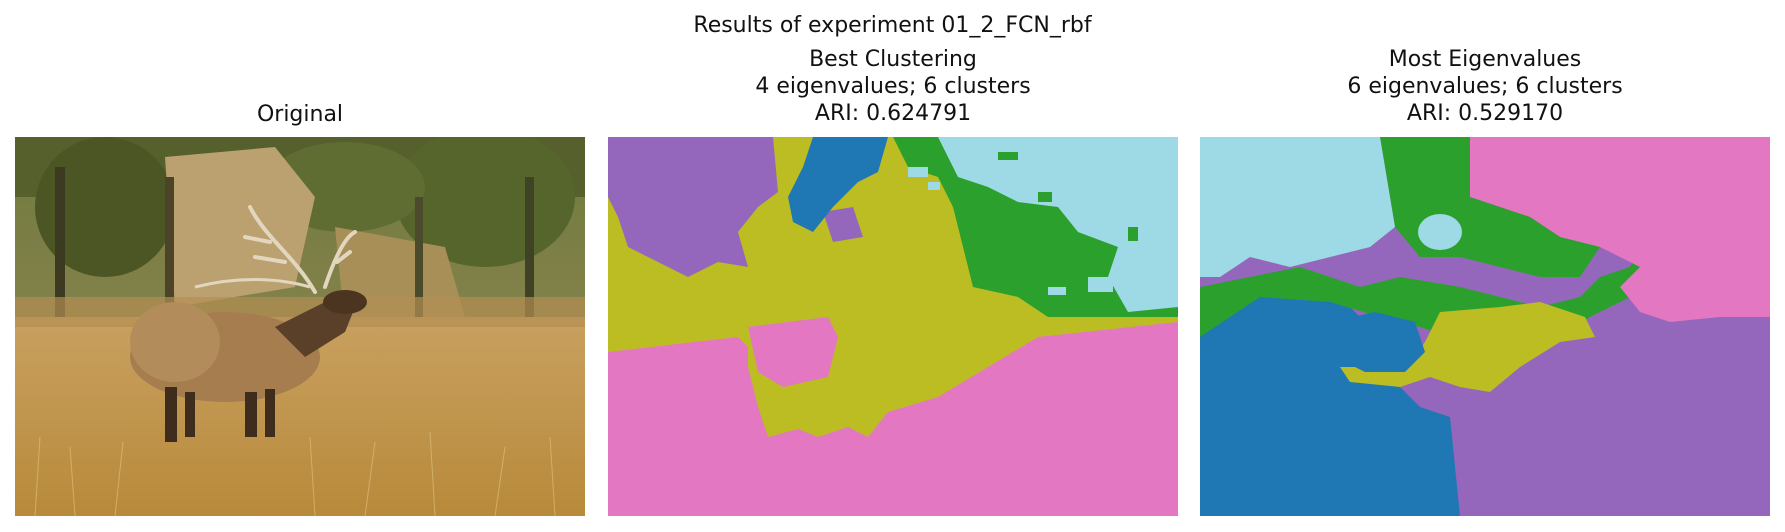 This screenshot has height=532, width=1785. I want to click on title-line: ARI: 0.529170, so click(1485, 113).